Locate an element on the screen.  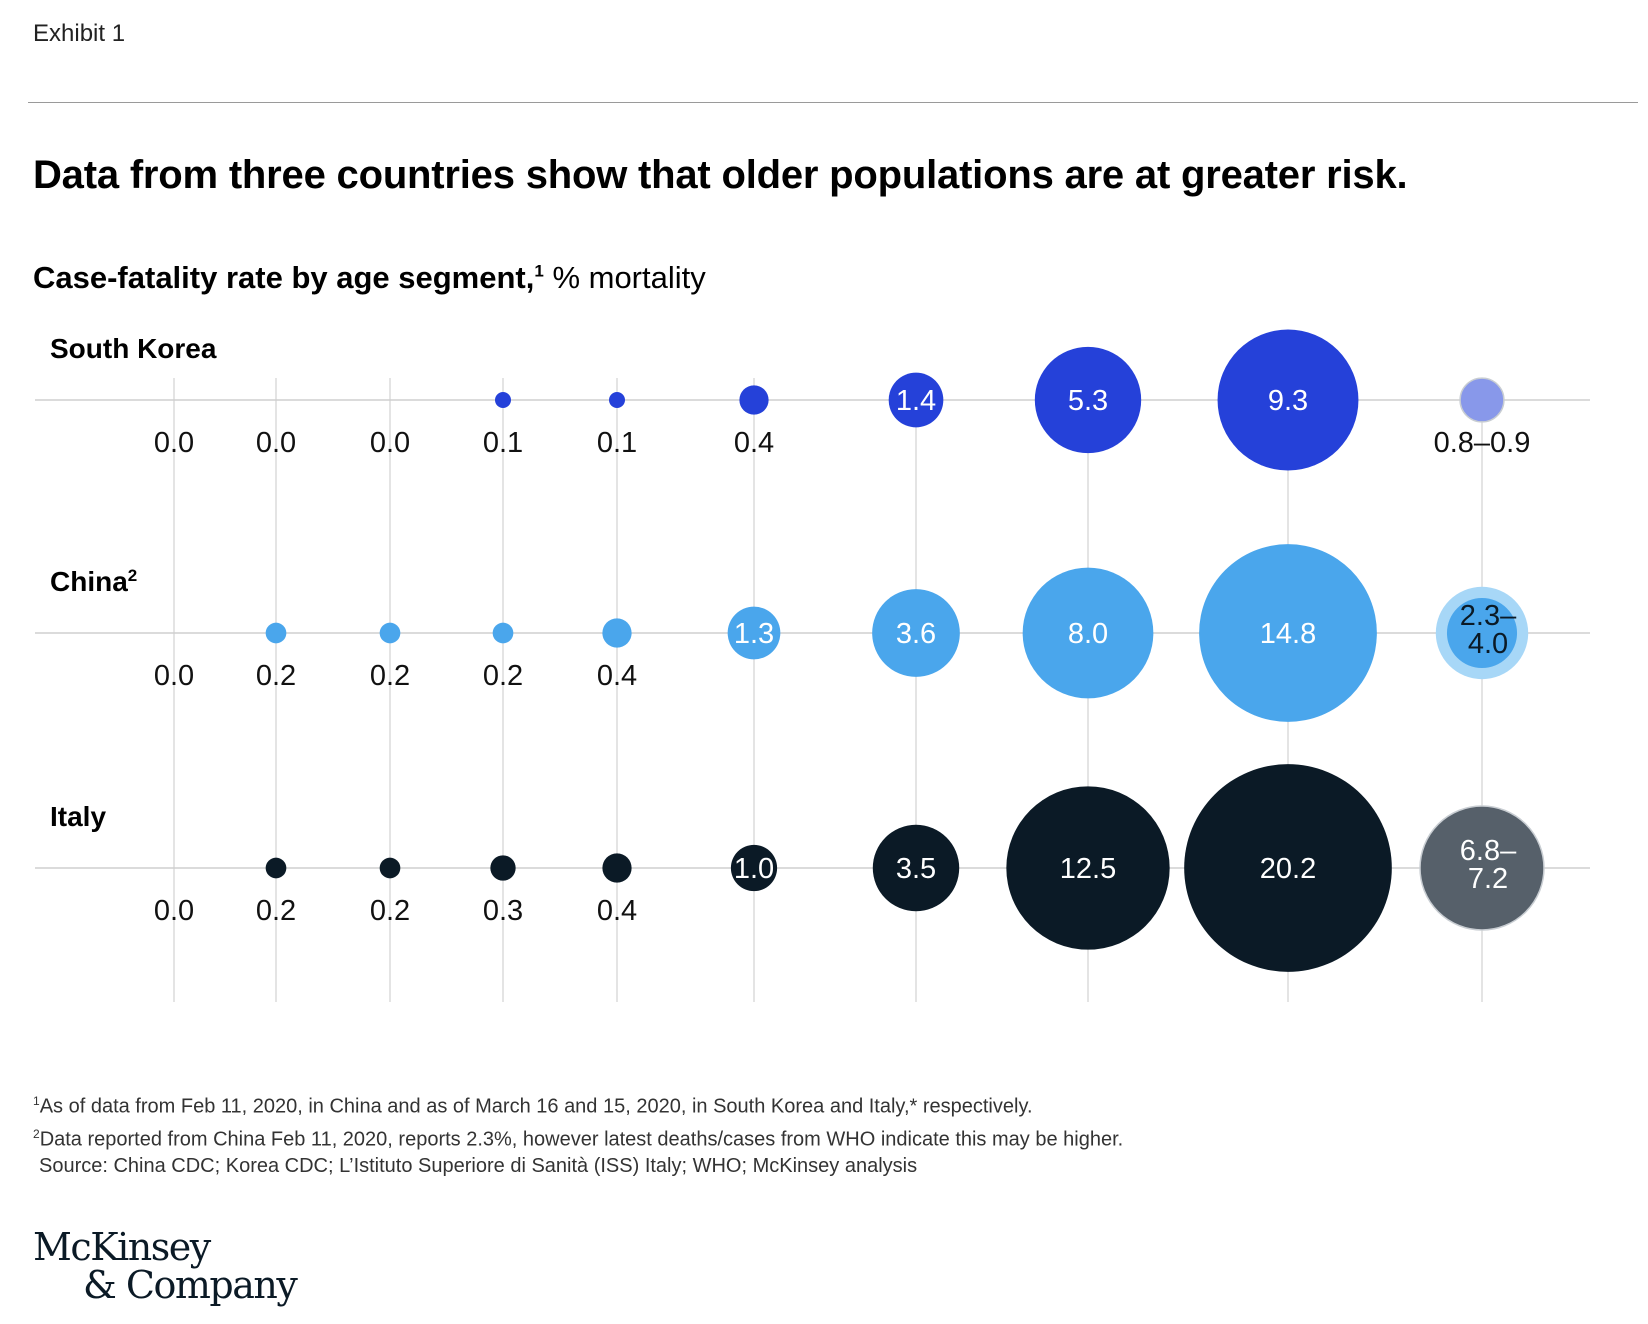
bubble-value-label: 9.3 is located at coordinates (1288, 401).